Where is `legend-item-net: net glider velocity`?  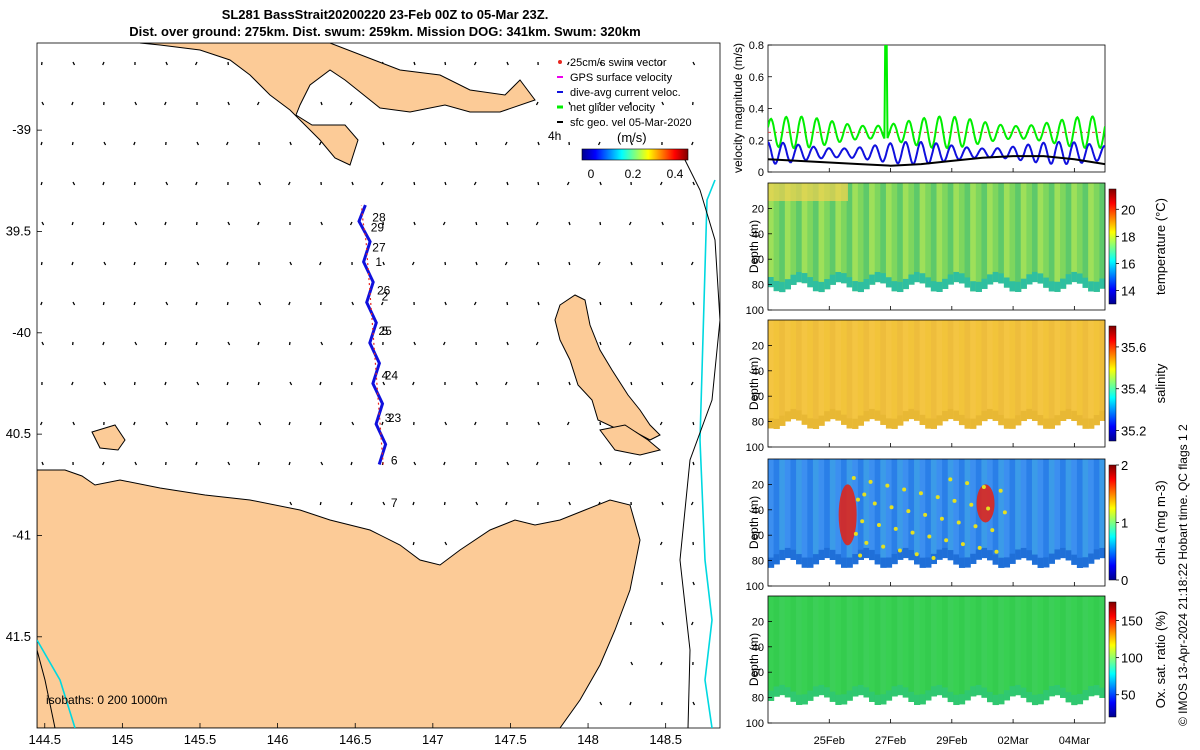 legend-item-net: net glider velocity is located at coordinates (606, 108).